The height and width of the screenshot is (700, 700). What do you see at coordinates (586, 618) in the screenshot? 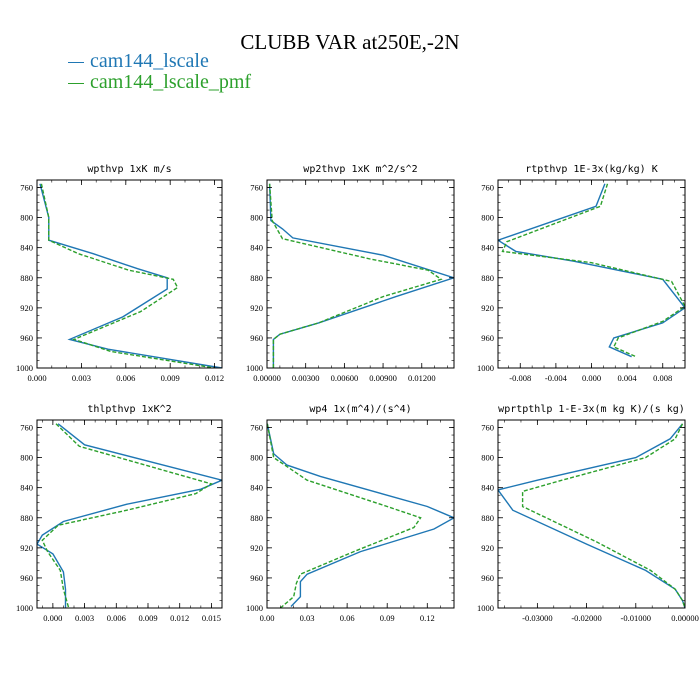
I see `x-tick-label: -0.02000` at bounding box center [586, 618].